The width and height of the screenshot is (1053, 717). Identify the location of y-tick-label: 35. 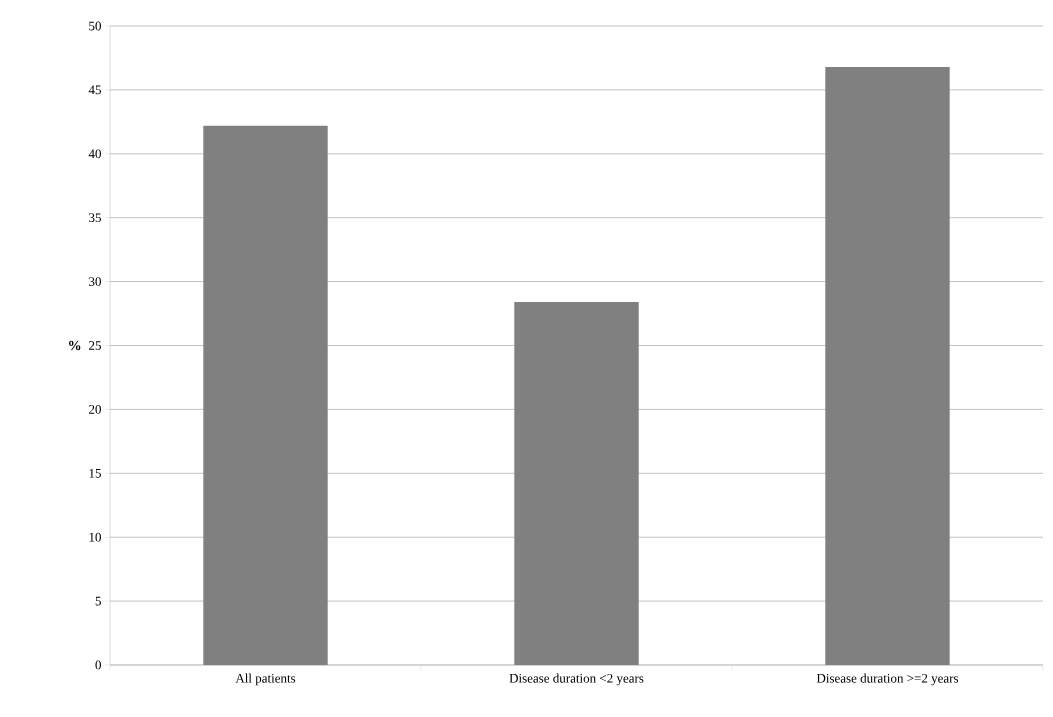
(95, 218).